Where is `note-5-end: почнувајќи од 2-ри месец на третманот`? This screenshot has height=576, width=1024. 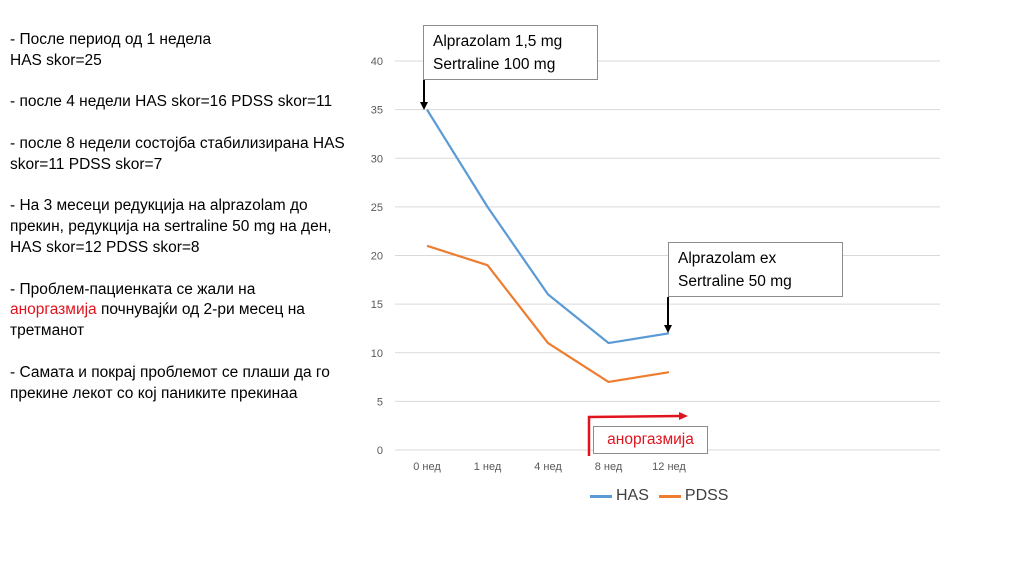
note-5-end: почнувајќи од 2-ри месец на третманот is located at coordinates (157, 320).